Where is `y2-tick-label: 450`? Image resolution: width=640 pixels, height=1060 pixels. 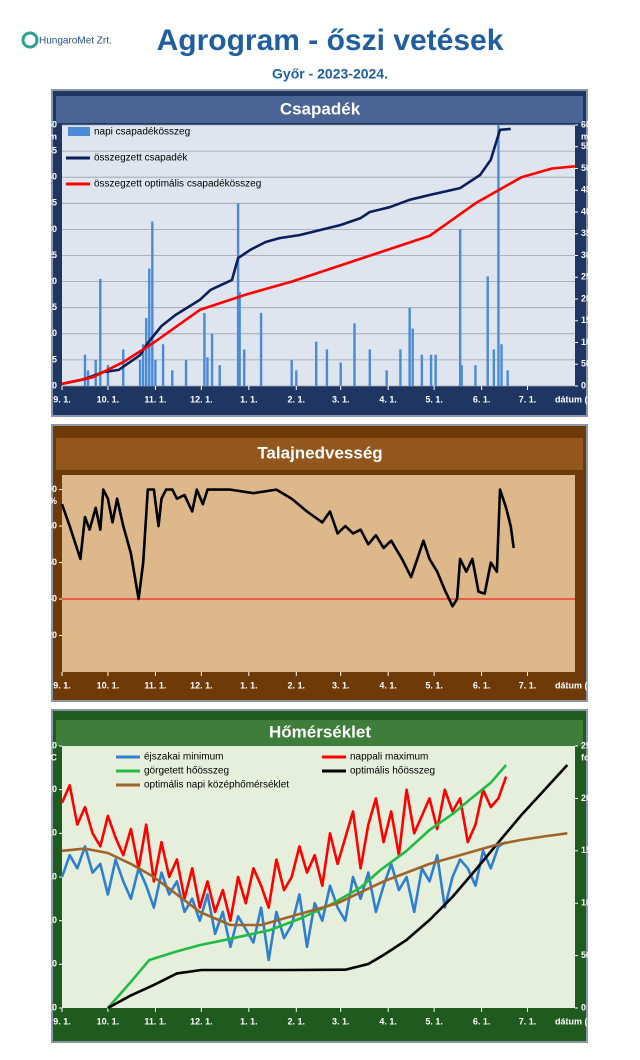
y2-tick-label: 450 is located at coordinates (588, 190).